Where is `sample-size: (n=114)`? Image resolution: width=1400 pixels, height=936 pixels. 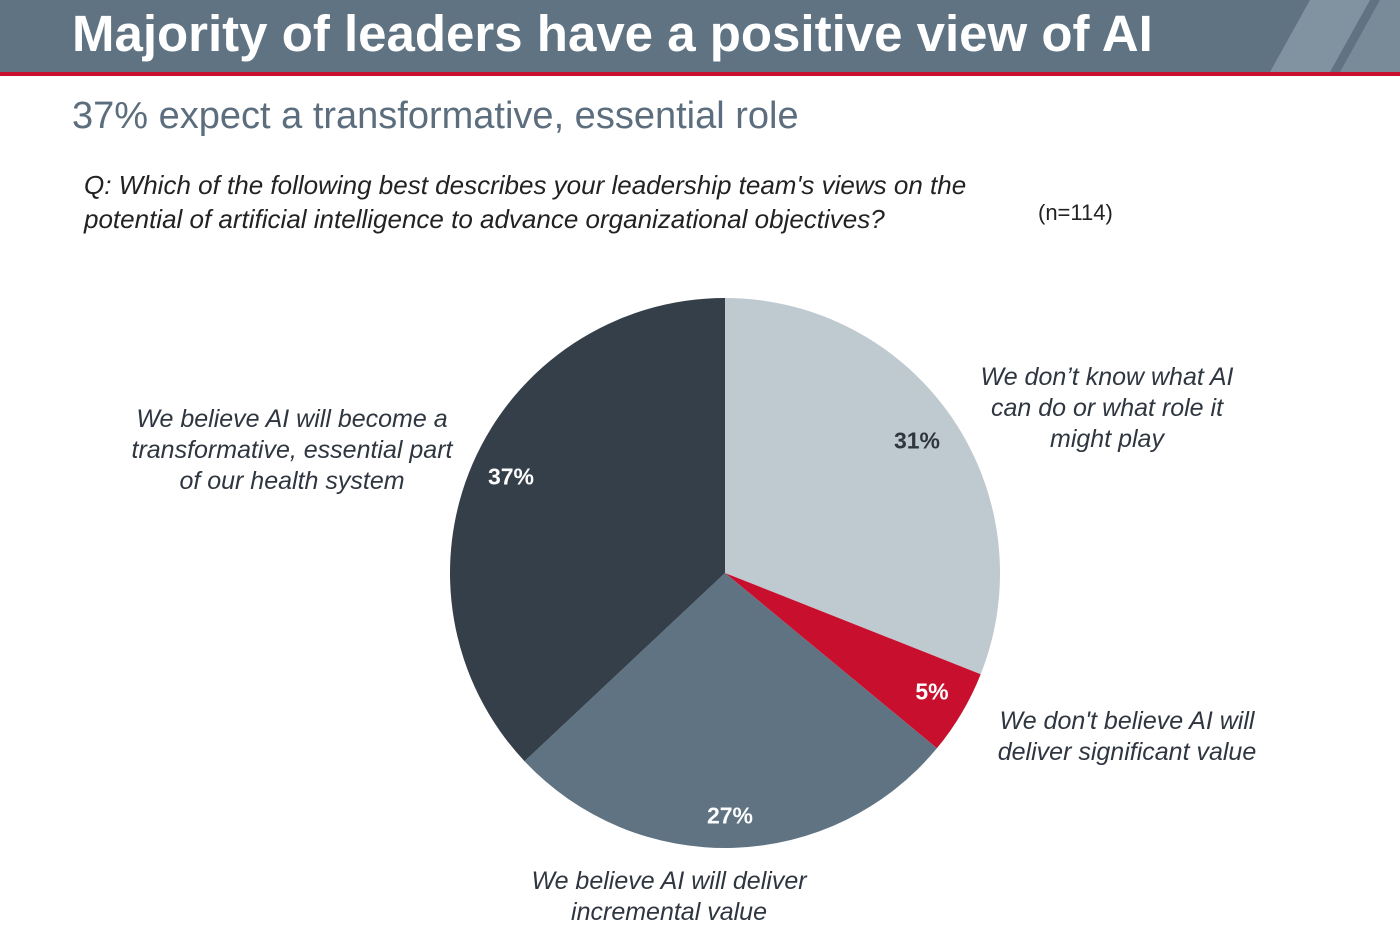
sample-size: (n=114) is located at coordinates (1075, 212).